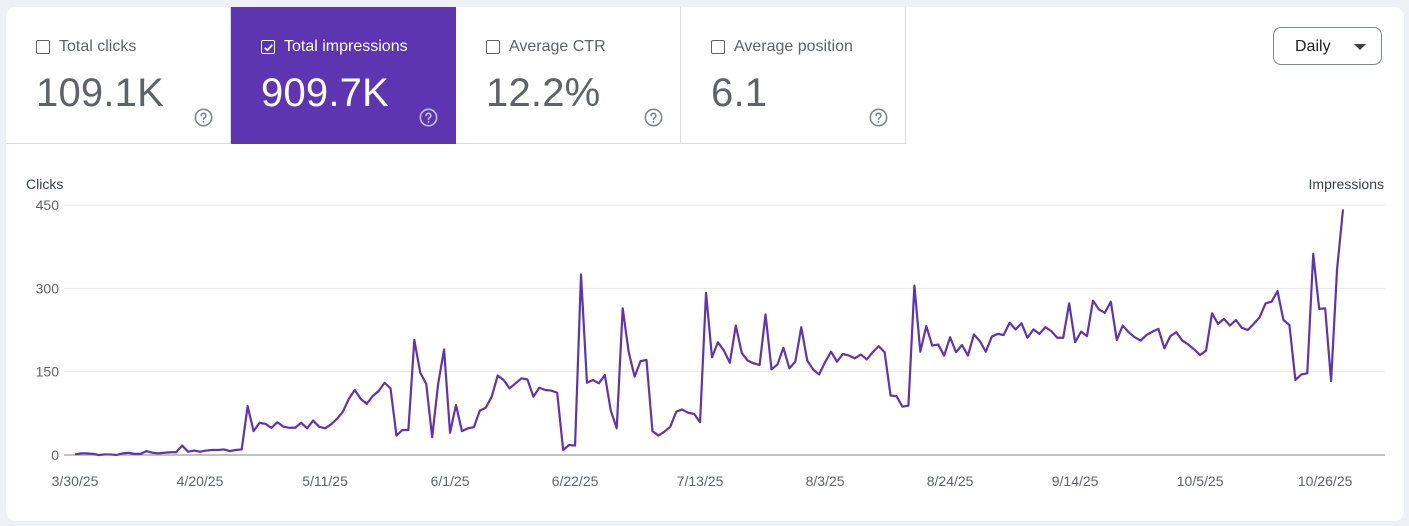 The width and height of the screenshot is (1409, 526). Describe the element at coordinates (739, 93) in the screenshot. I see `metric-value: 6.1` at that location.